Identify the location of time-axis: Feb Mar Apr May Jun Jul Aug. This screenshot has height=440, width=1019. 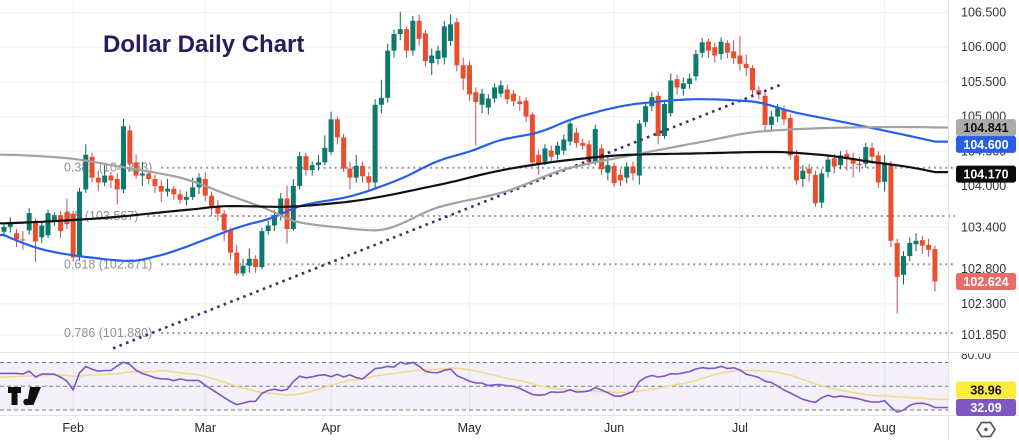
(478, 428).